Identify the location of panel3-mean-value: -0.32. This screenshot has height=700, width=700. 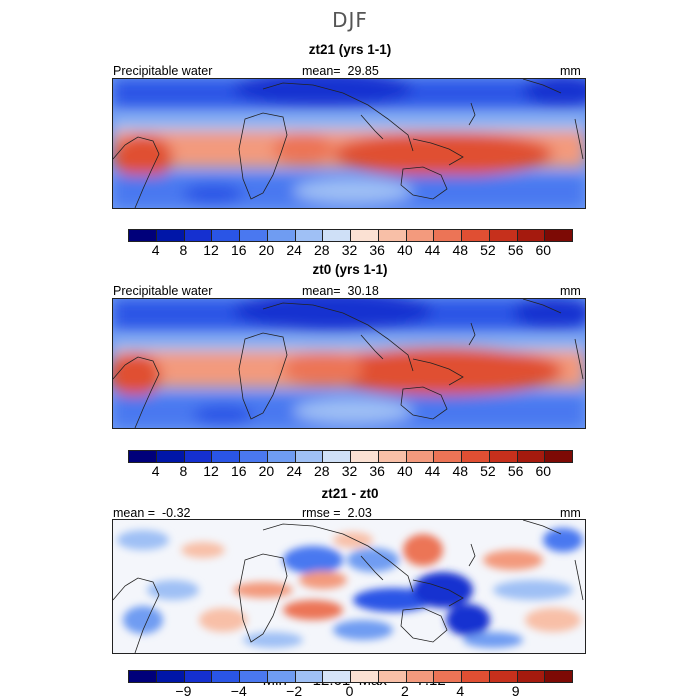
(176, 513).